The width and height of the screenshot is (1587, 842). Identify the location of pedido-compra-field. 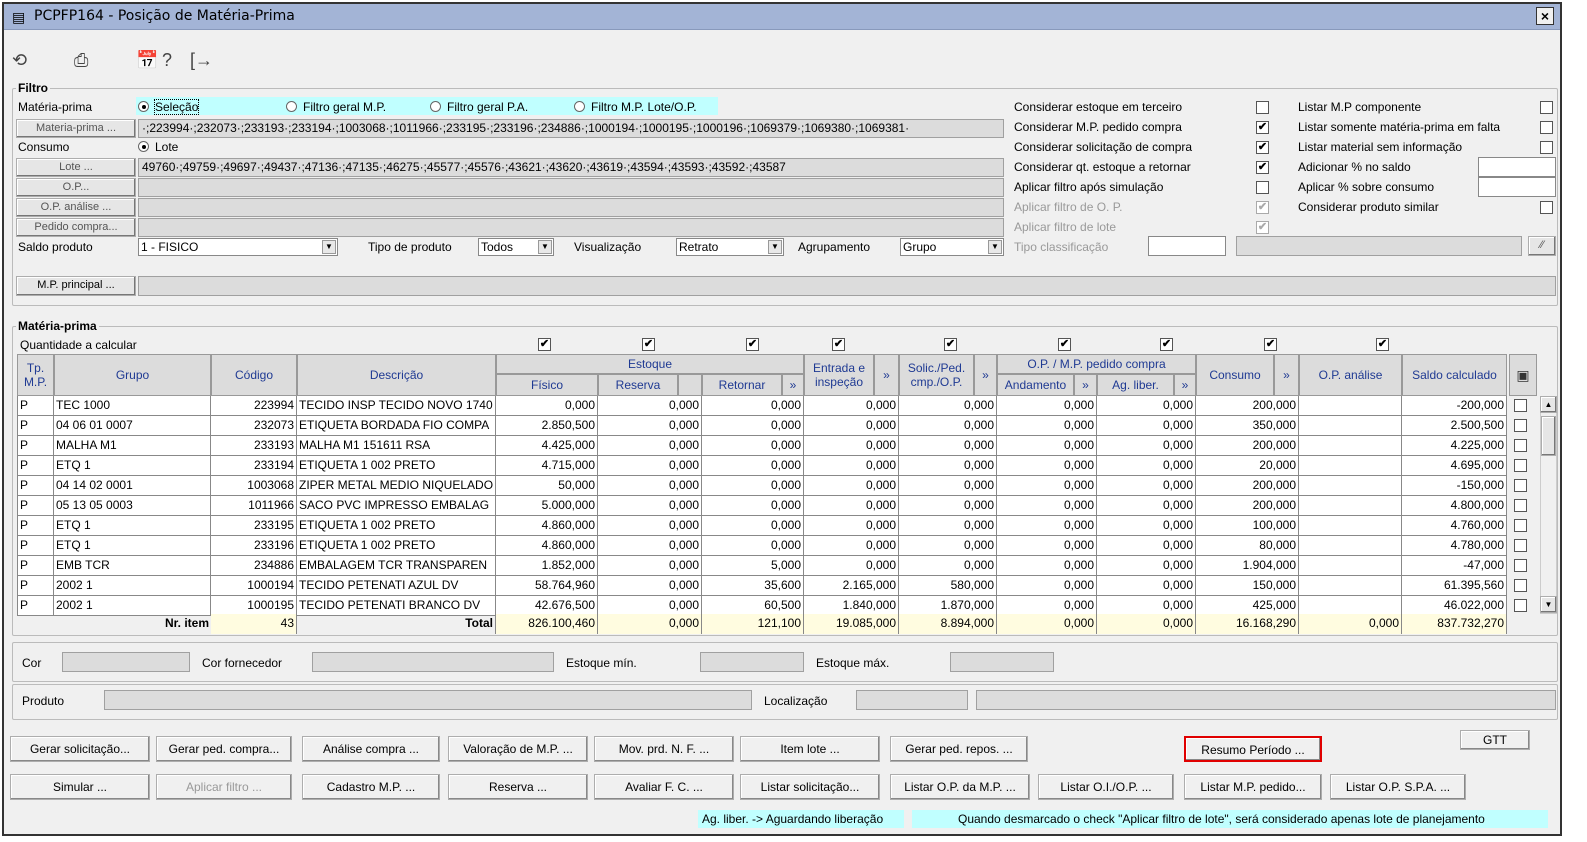
(571, 227).